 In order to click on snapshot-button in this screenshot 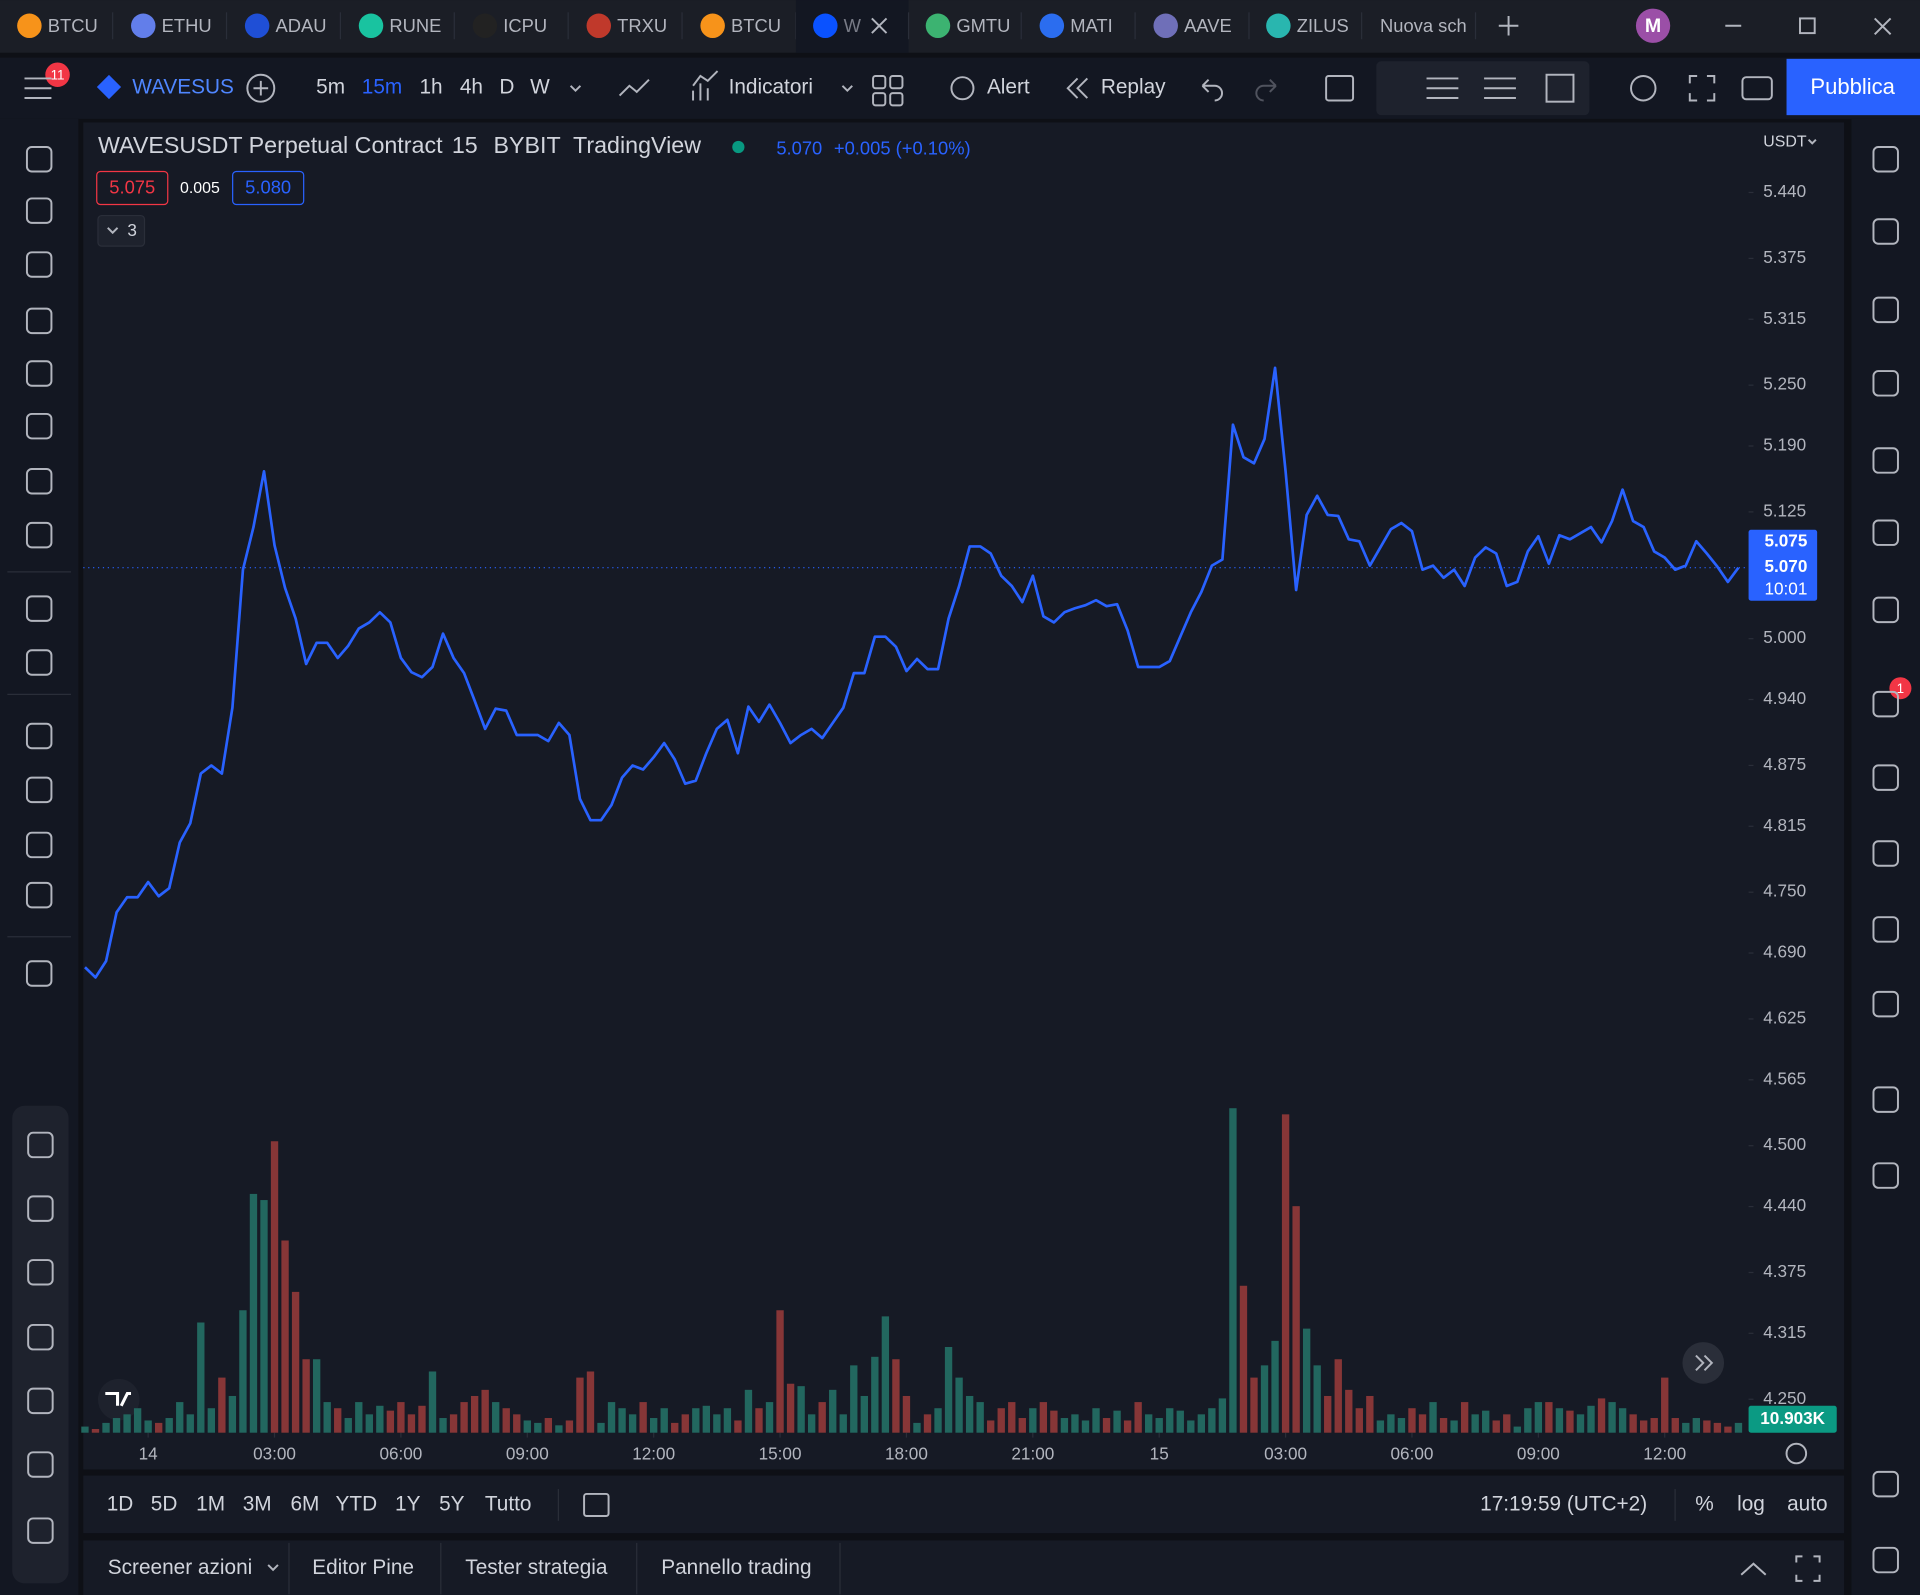, I will do `click(1757, 88)`.